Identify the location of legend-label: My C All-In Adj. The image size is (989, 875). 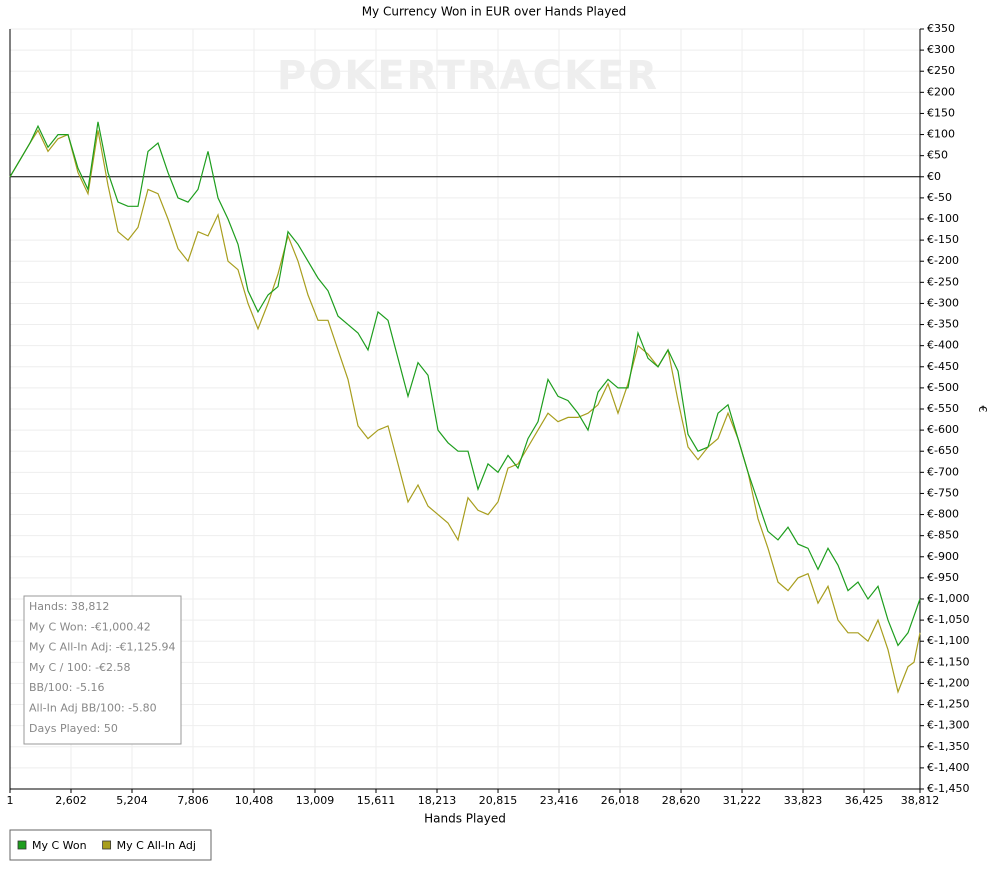
(156, 845).